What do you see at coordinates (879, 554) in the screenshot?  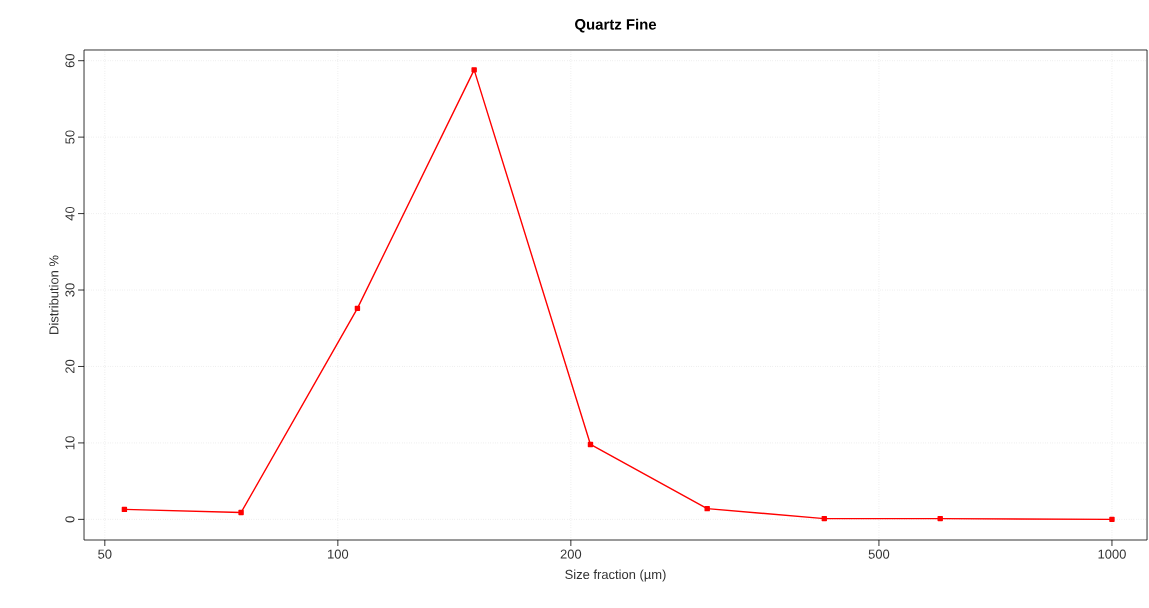 I see `x-tick-label: 500` at bounding box center [879, 554].